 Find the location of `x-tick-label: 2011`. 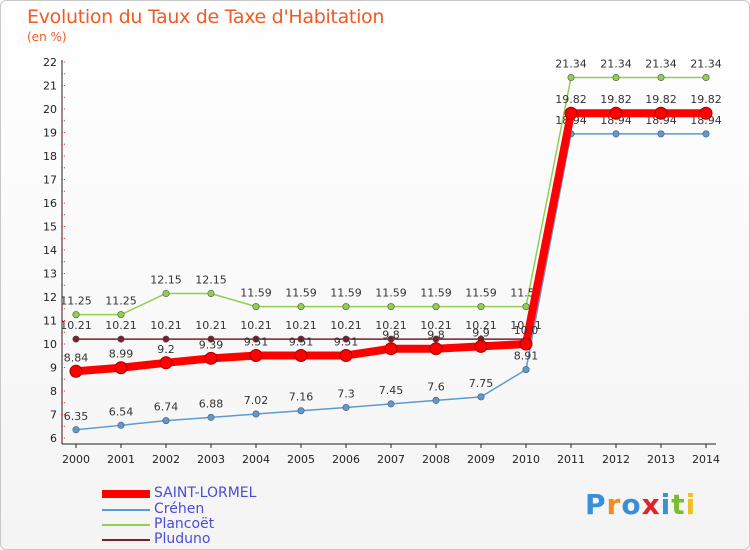

x-tick-label: 2011 is located at coordinates (571, 459).